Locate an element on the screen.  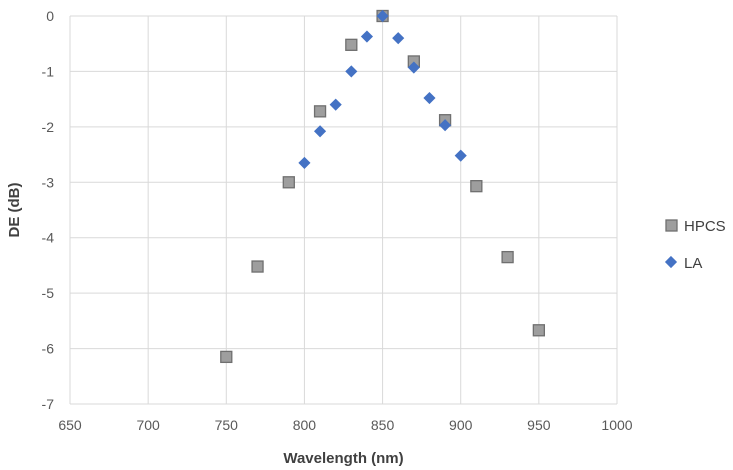
x-tick-label: 650 is located at coordinates (70, 425).